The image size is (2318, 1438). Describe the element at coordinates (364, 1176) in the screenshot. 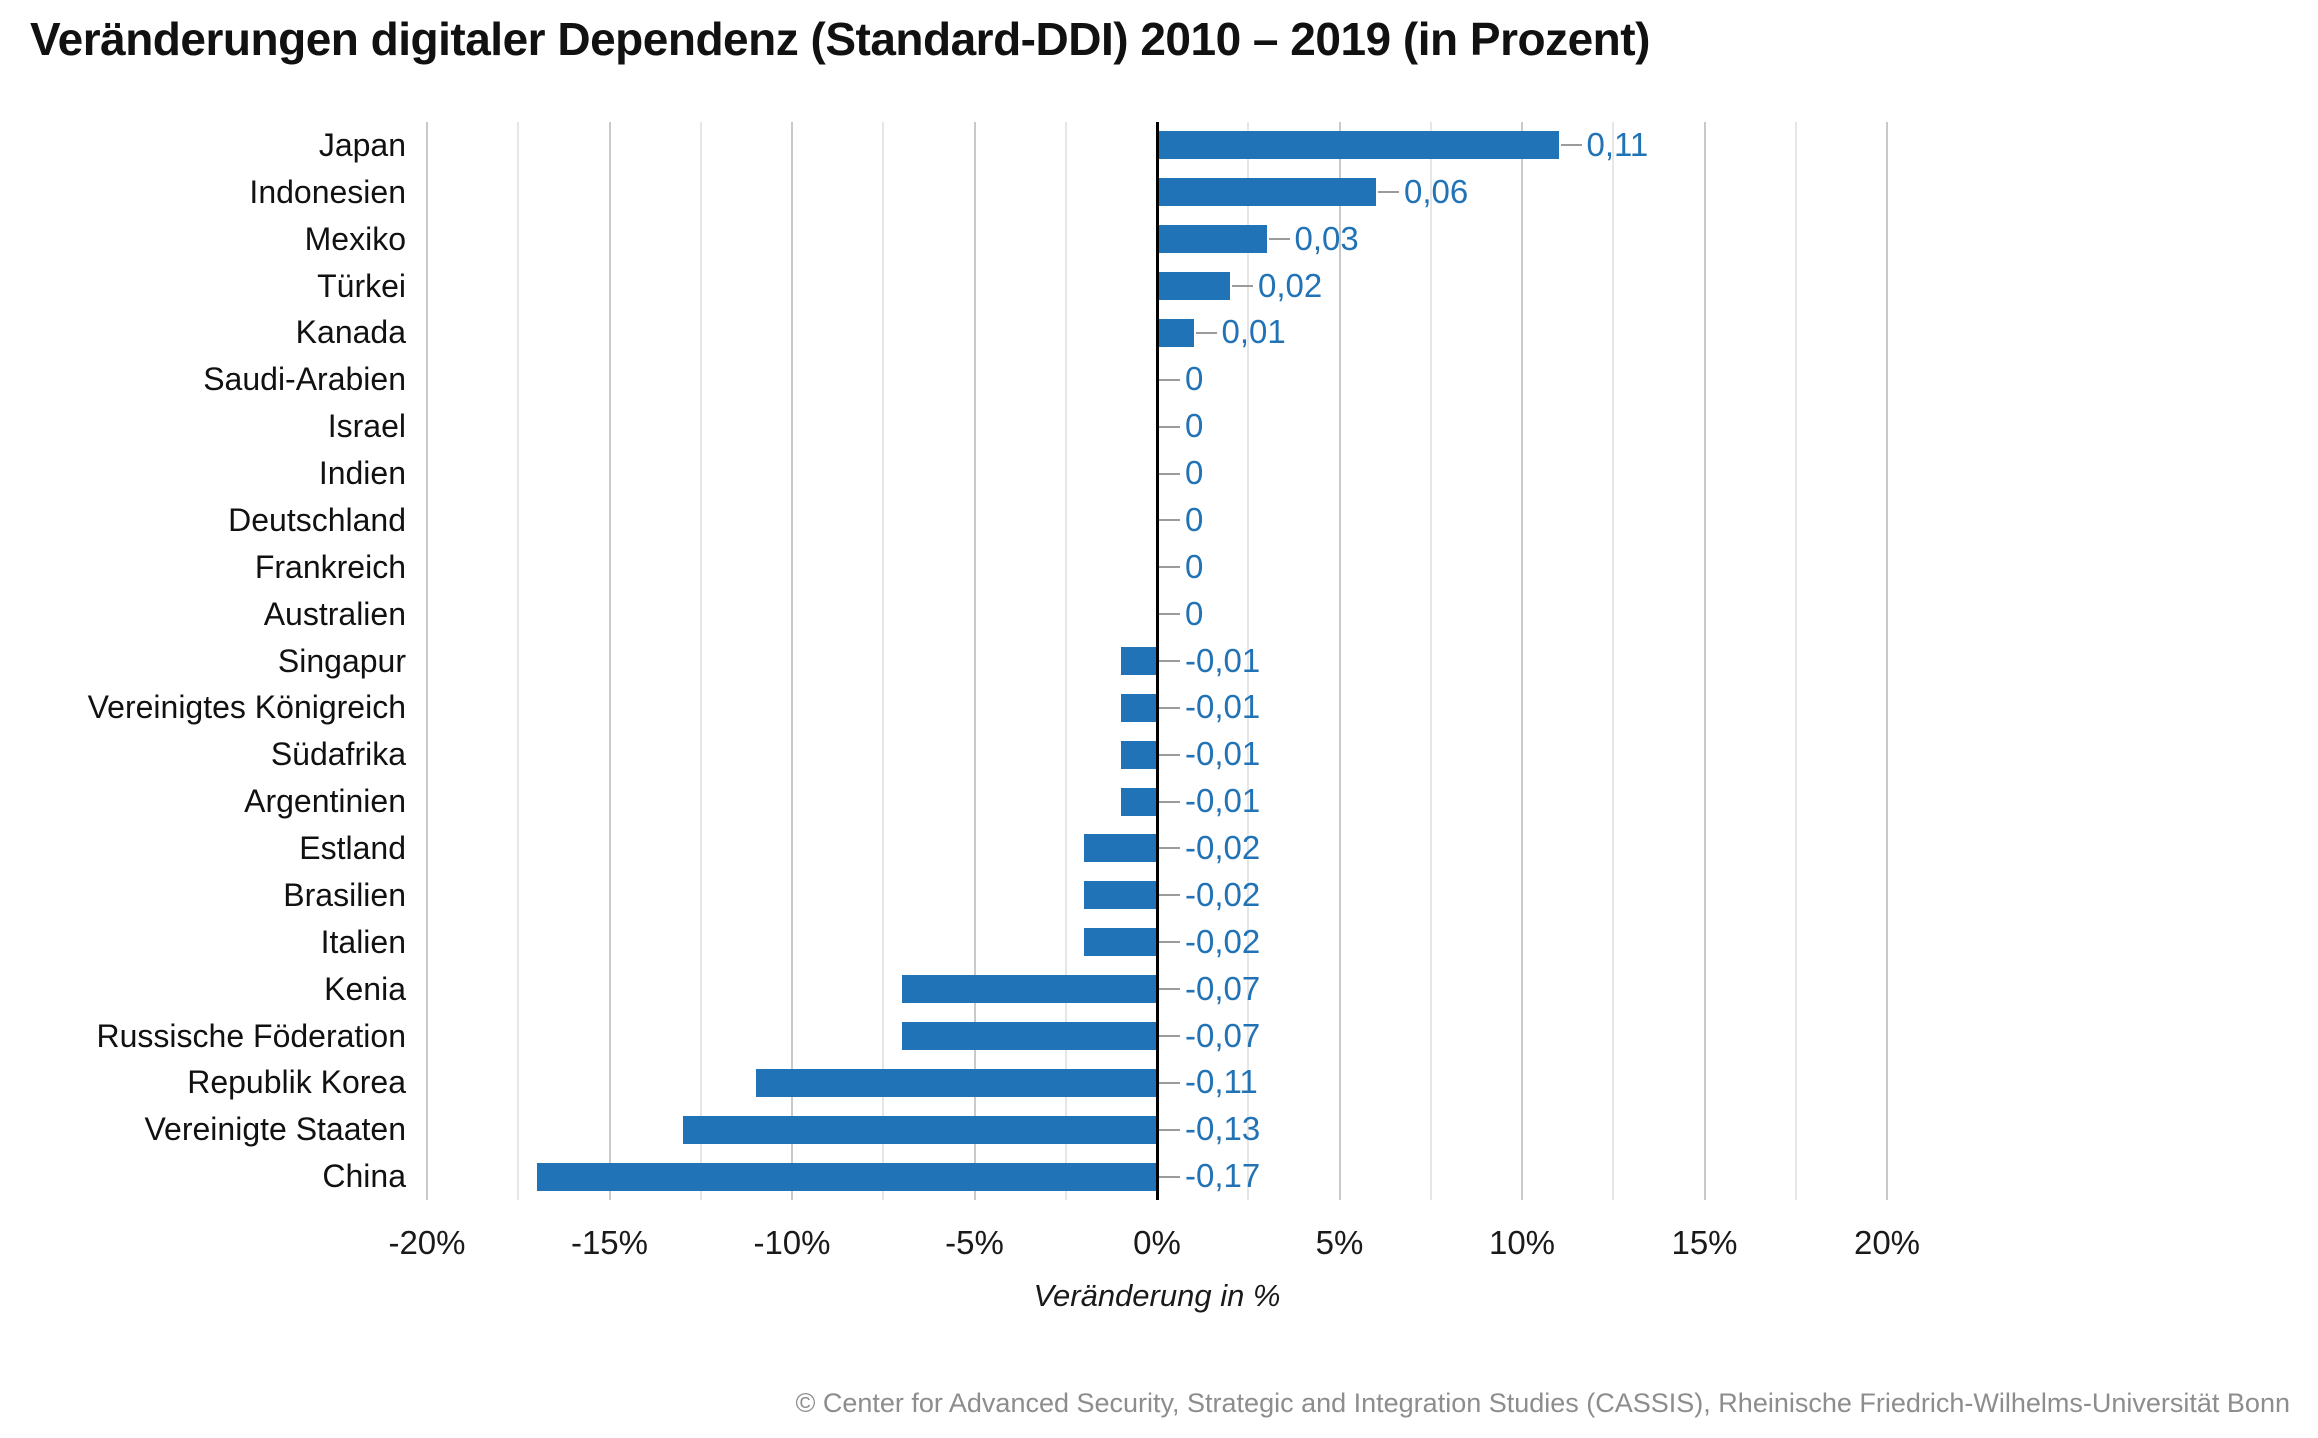

I see `country-label: China` at that location.